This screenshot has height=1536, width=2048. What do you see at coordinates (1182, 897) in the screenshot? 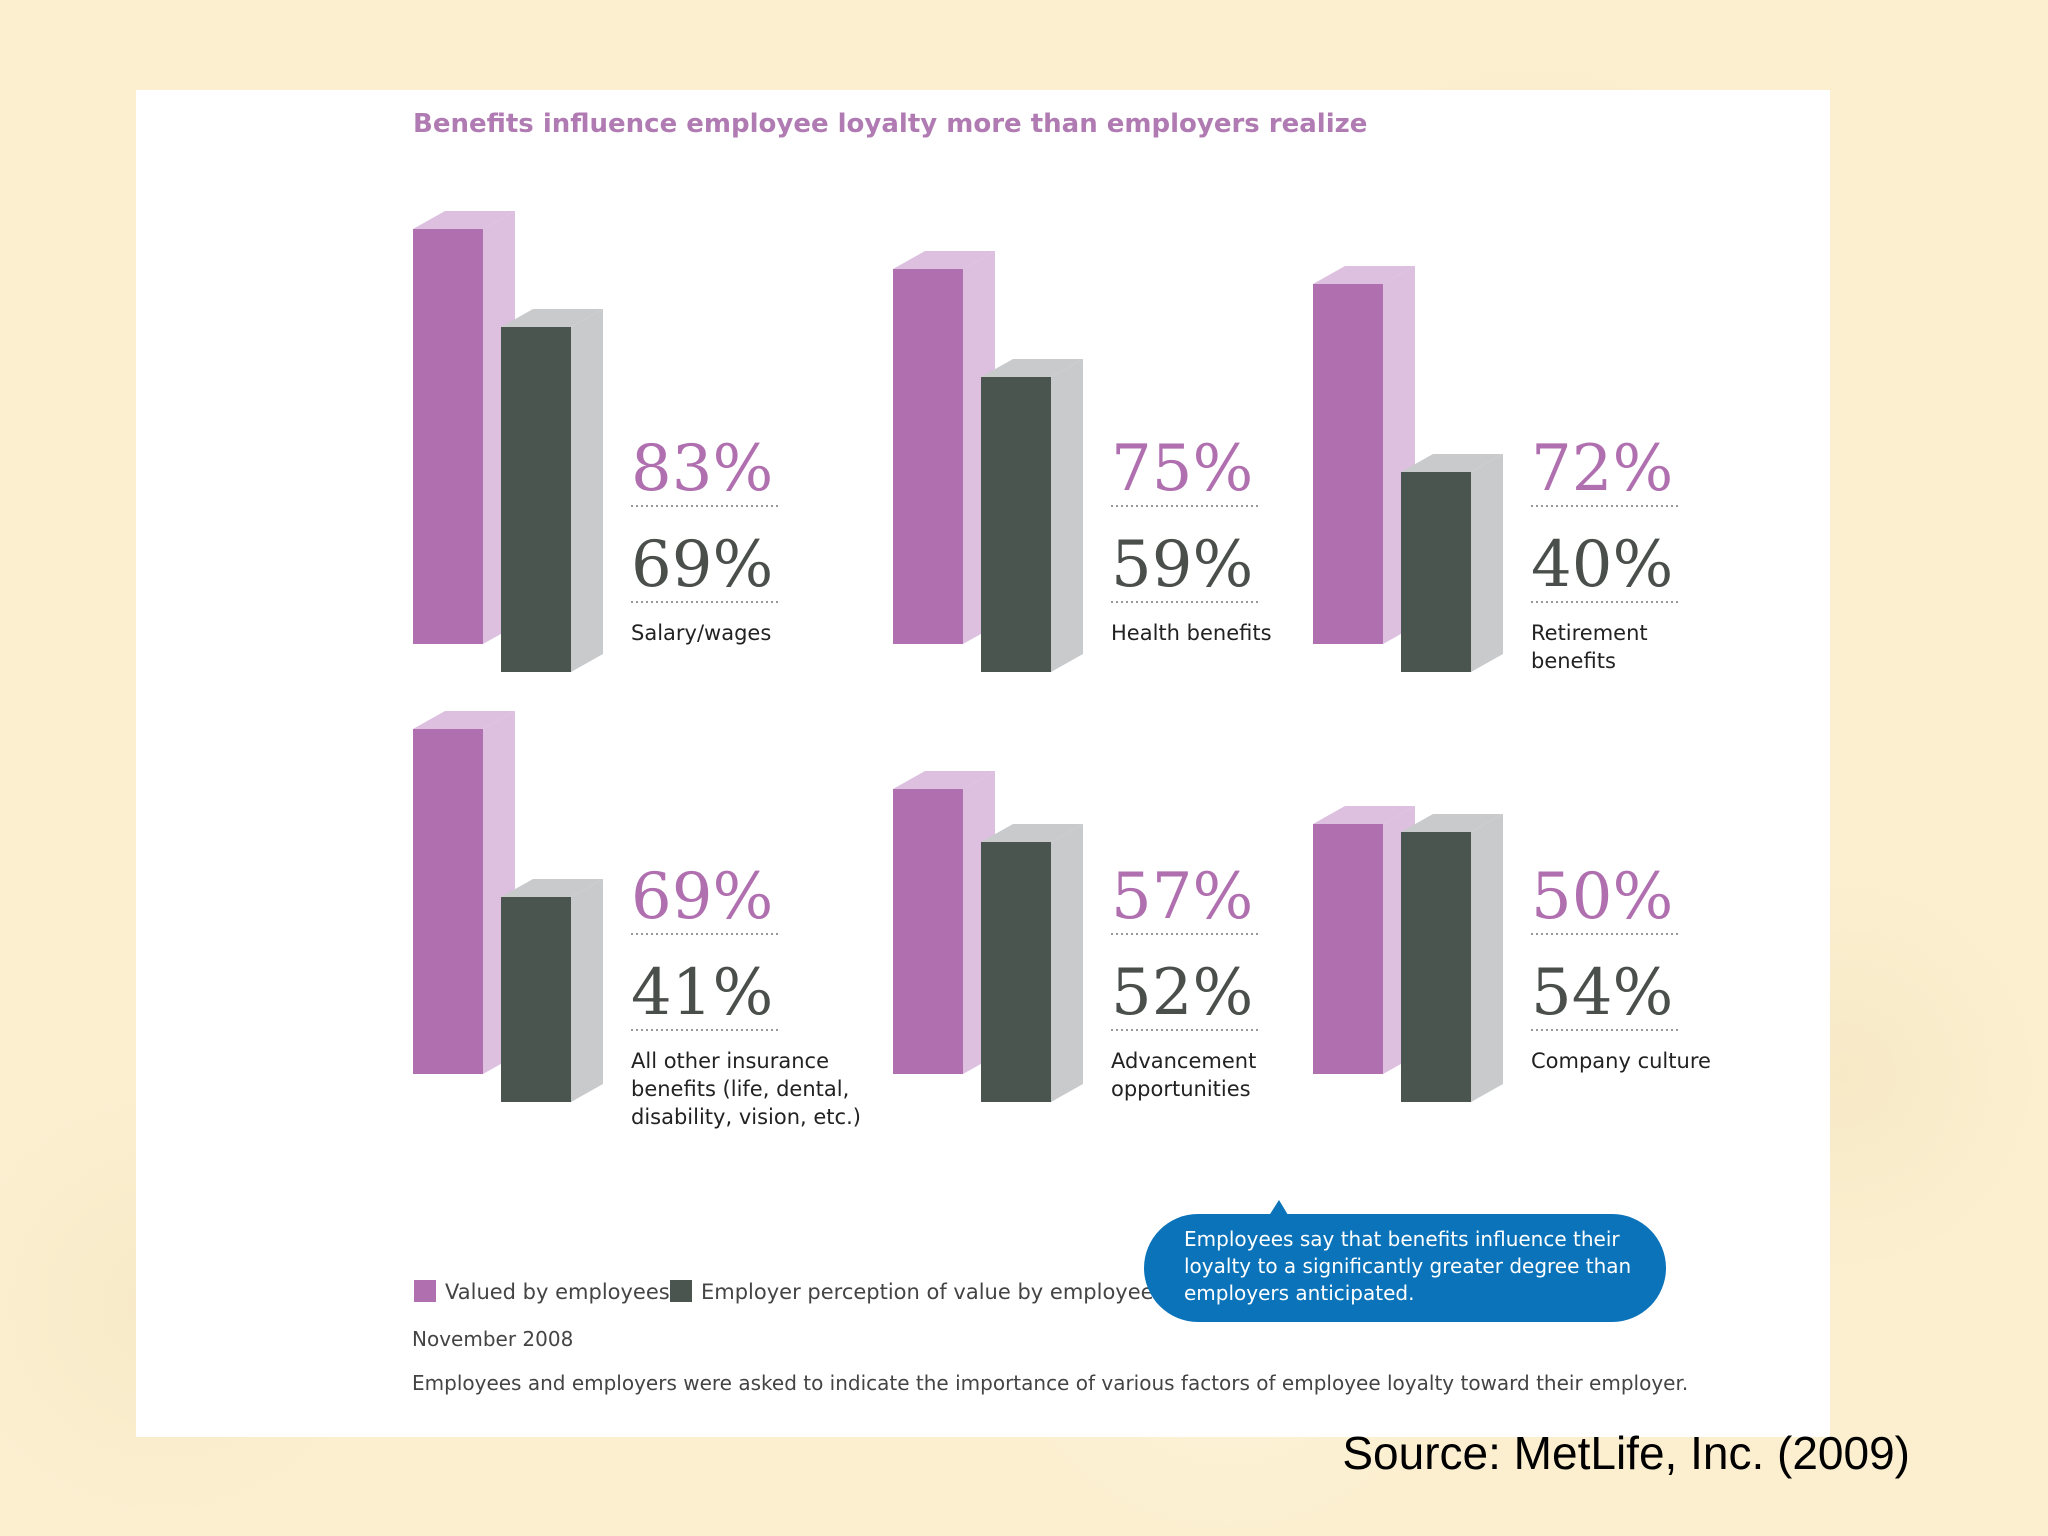
I see `value-label-employees-advancement-opportunities: 57%` at bounding box center [1182, 897].